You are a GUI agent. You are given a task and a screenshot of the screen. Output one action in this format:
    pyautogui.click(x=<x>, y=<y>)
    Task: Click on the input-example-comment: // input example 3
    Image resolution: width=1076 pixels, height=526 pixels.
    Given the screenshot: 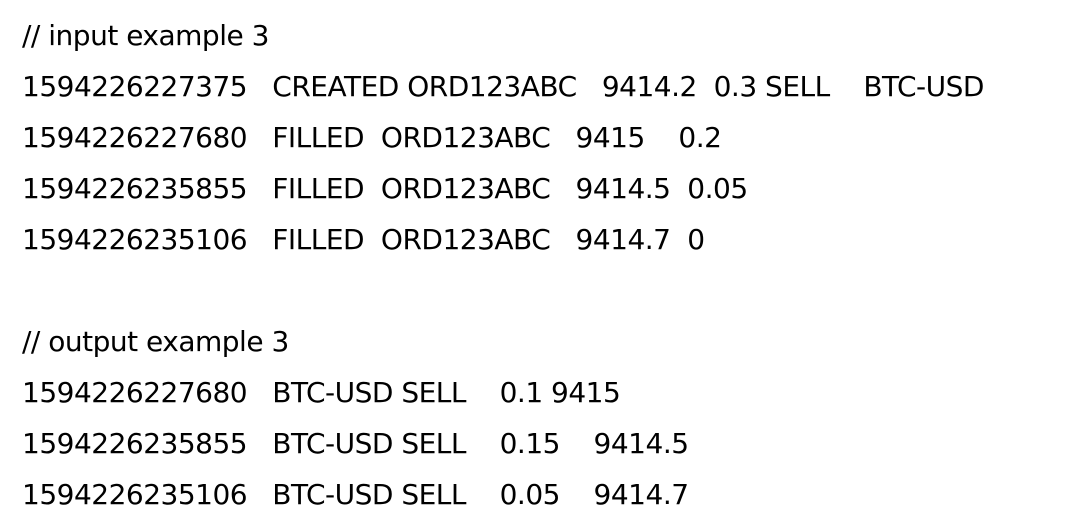 What is the action you would take?
    pyautogui.click(x=145, y=35)
    